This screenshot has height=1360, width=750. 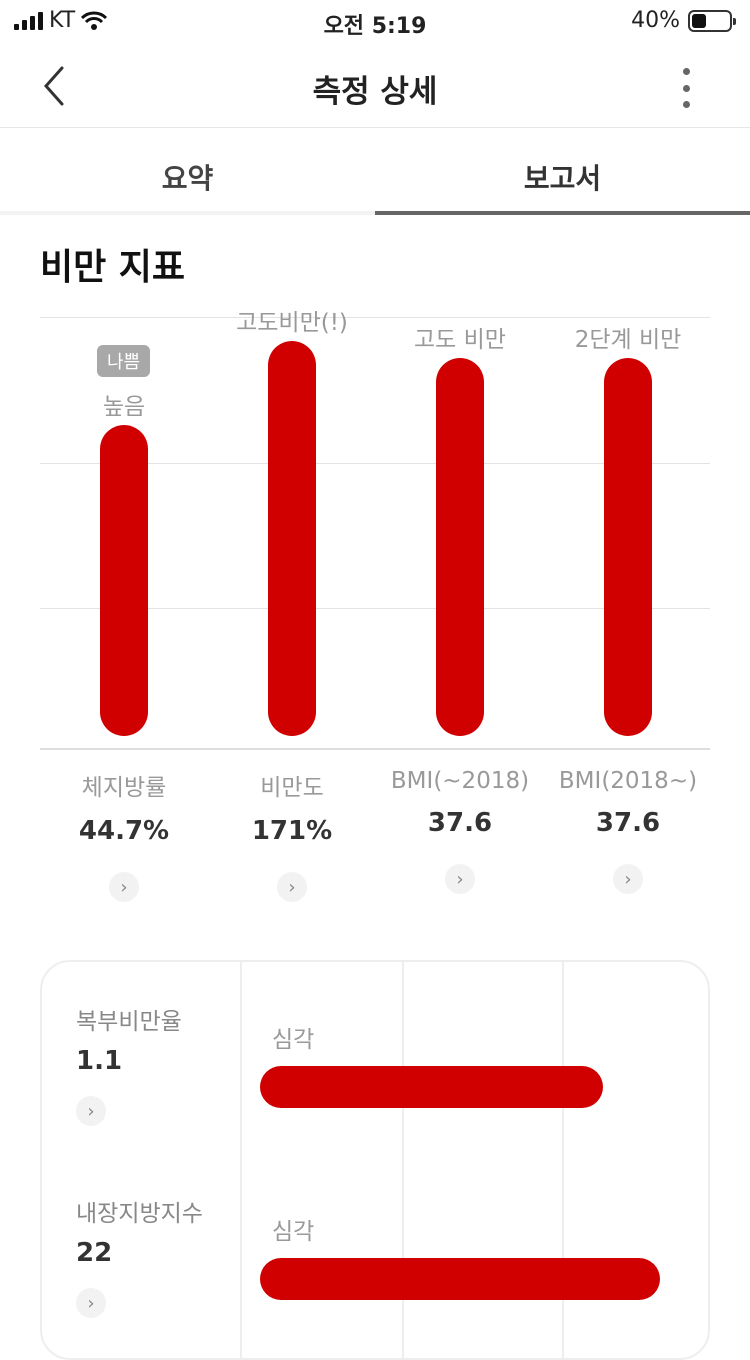 What do you see at coordinates (139, 1214) in the screenshot?
I see `visceral-fat-label: 내장지방지수` at bounding box center [139, 1214].